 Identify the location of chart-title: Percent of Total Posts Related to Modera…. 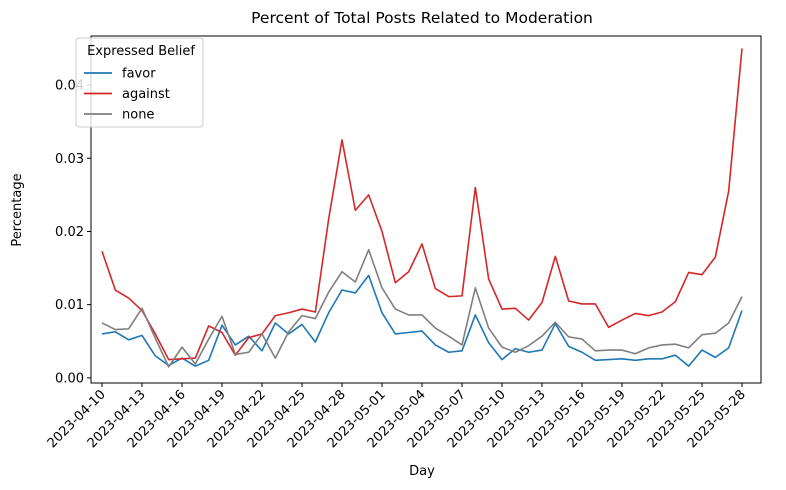
(422, 18).